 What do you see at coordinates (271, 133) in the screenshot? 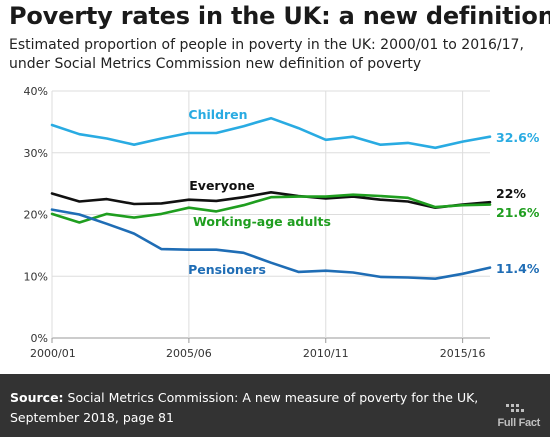
I see `series-line-children` at bounding box center [271, 133].